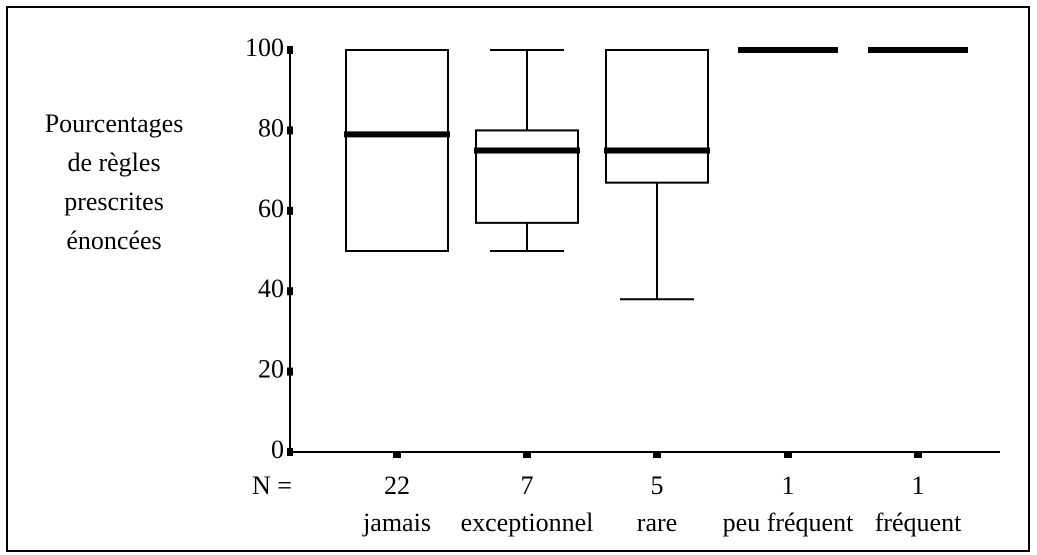 Image resolution: width=1037 pixels, height=555 pixels. What do you see at coordinates (277, 449) in the screenshot?
I see `y-tick-label: 0` at bounding box center [277, 449].